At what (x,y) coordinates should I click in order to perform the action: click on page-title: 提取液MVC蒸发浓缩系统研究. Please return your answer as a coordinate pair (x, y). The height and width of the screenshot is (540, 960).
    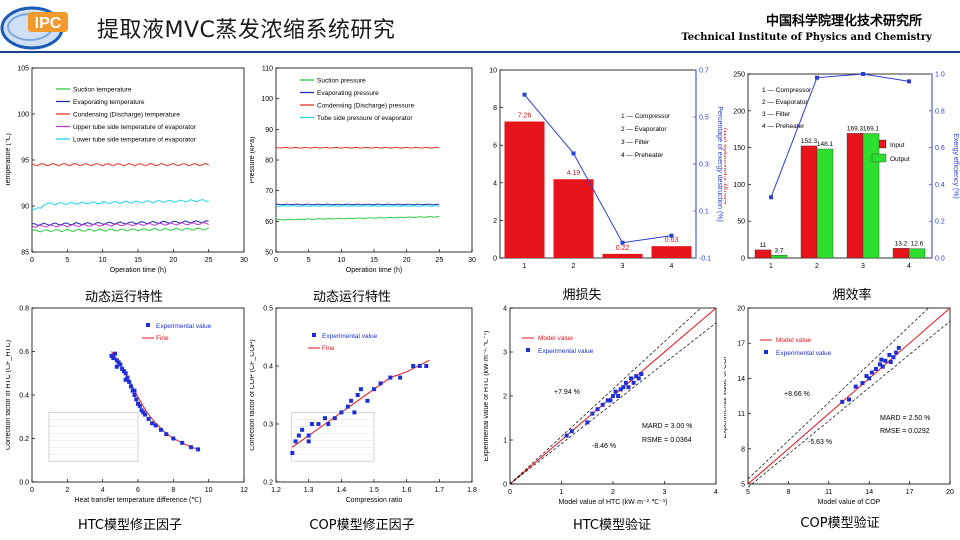
    Looking at the image, I should click on (246, 30).